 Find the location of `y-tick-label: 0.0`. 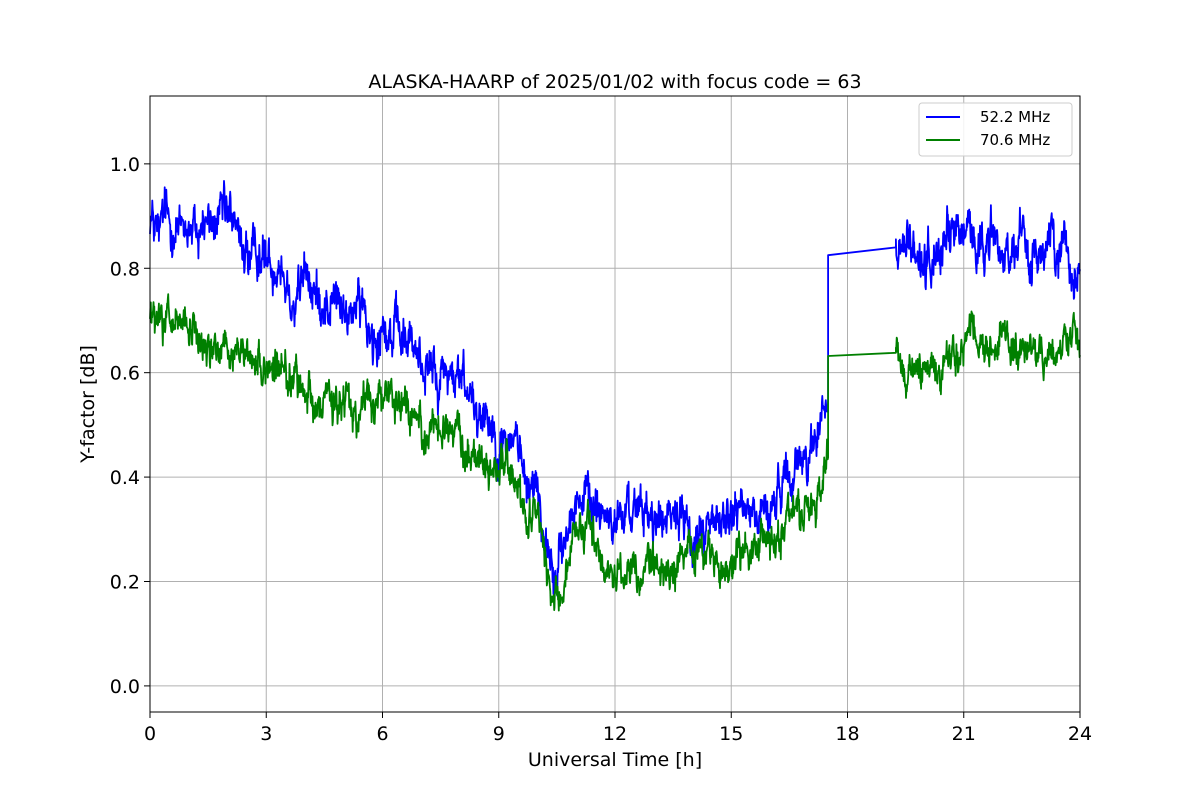

y-tick-label: 0.0 is located at coordinates (125, 687).